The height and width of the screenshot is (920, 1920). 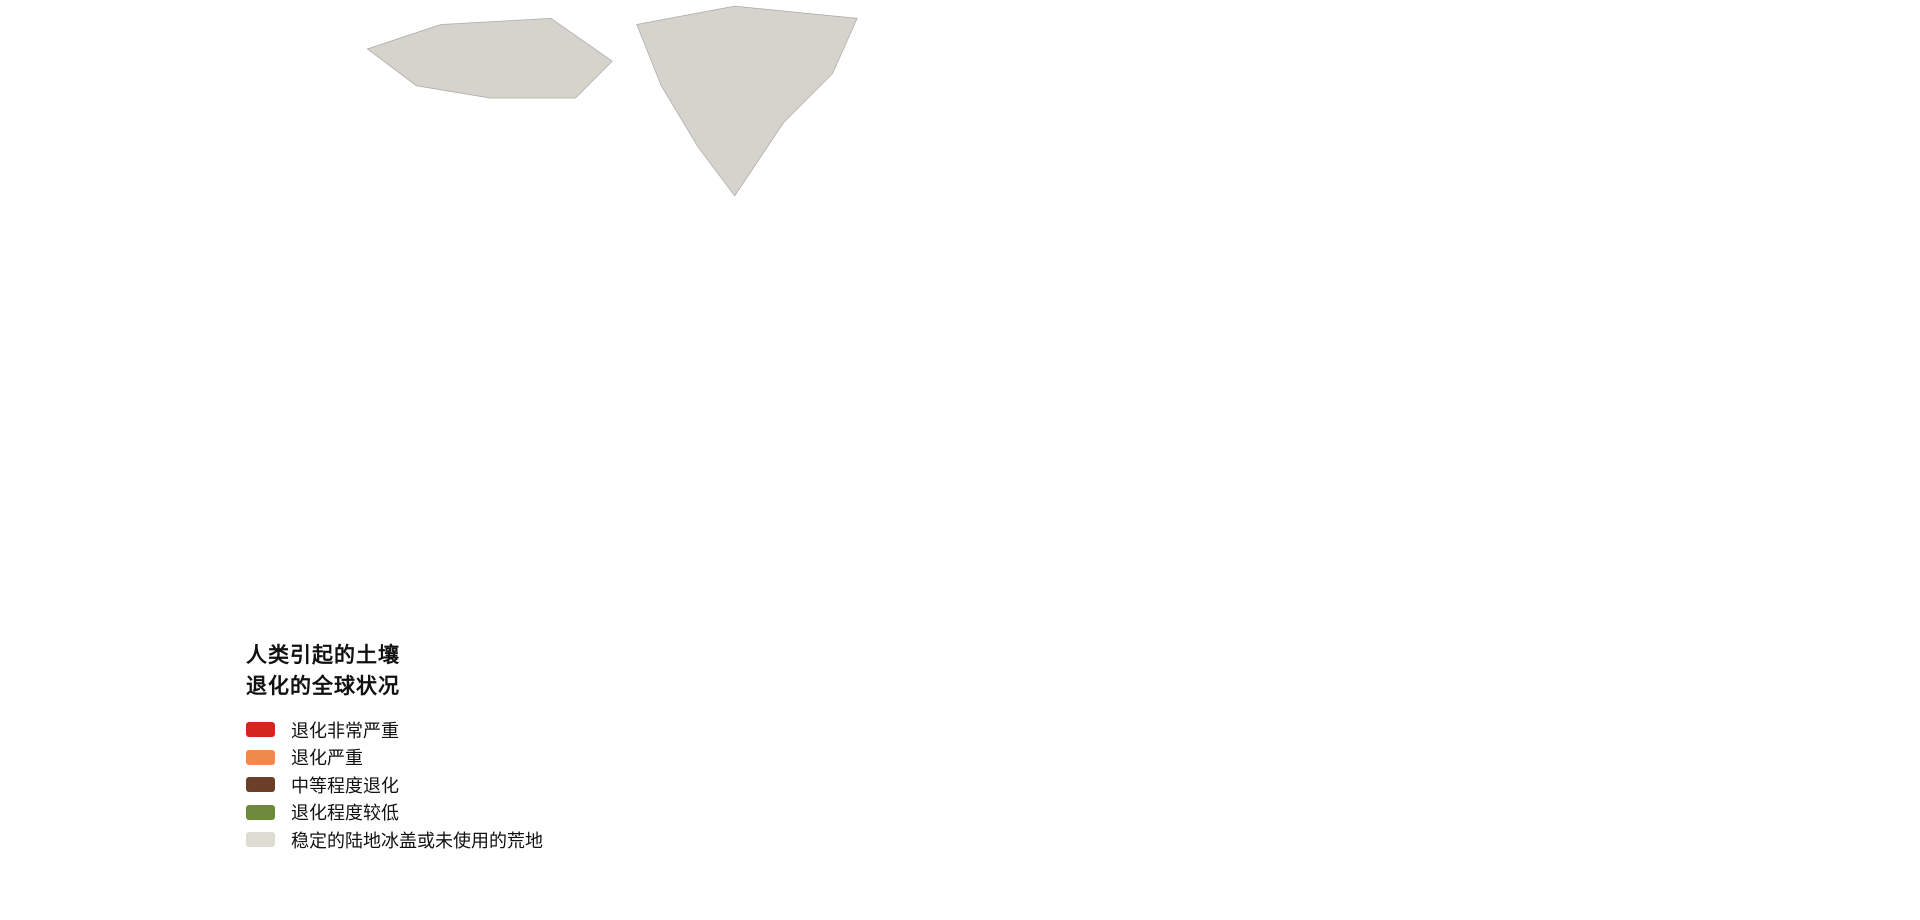 I want to click on legend-title: 人类引起的土壤 退化的全球状况, so click(x=394, y=671).